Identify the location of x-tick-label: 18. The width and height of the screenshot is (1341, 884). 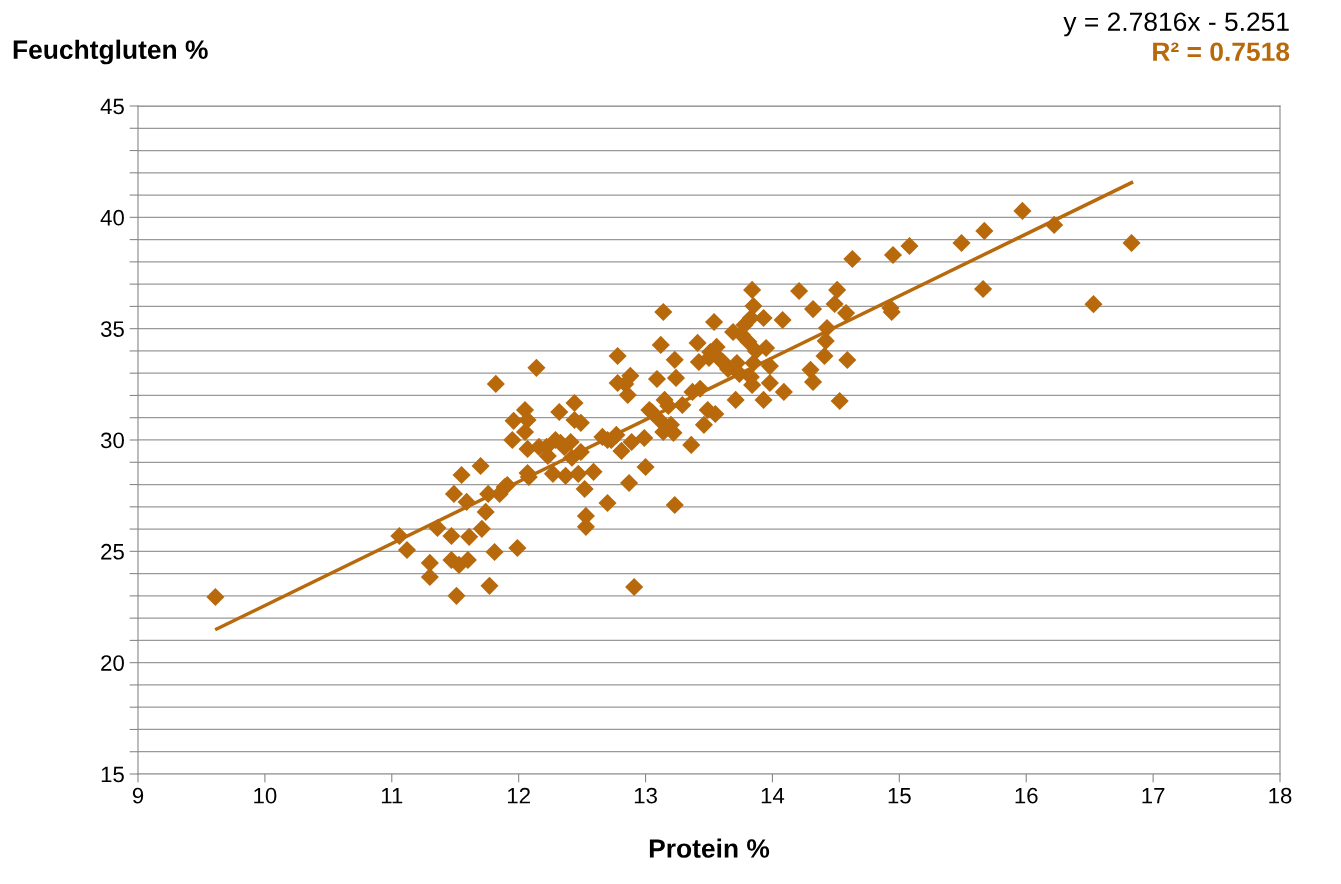
(1280, 795).